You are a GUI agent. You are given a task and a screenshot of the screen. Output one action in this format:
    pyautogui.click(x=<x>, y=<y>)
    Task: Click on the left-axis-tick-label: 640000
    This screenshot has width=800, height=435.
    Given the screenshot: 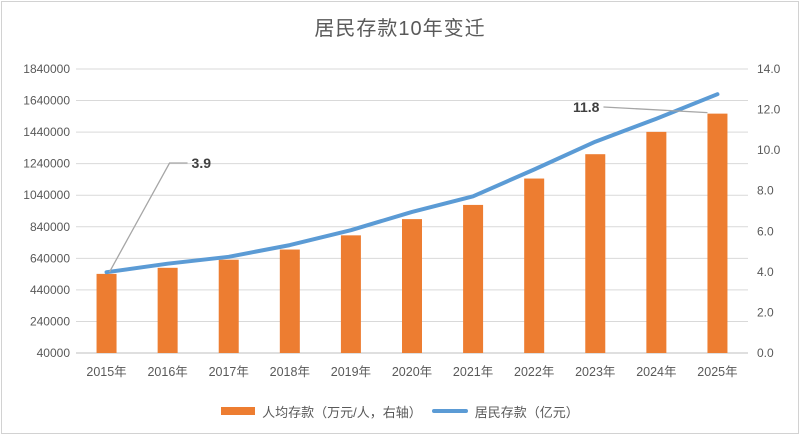 What is the action you would take?
    pyautogui.click(x=50, y=258)
    